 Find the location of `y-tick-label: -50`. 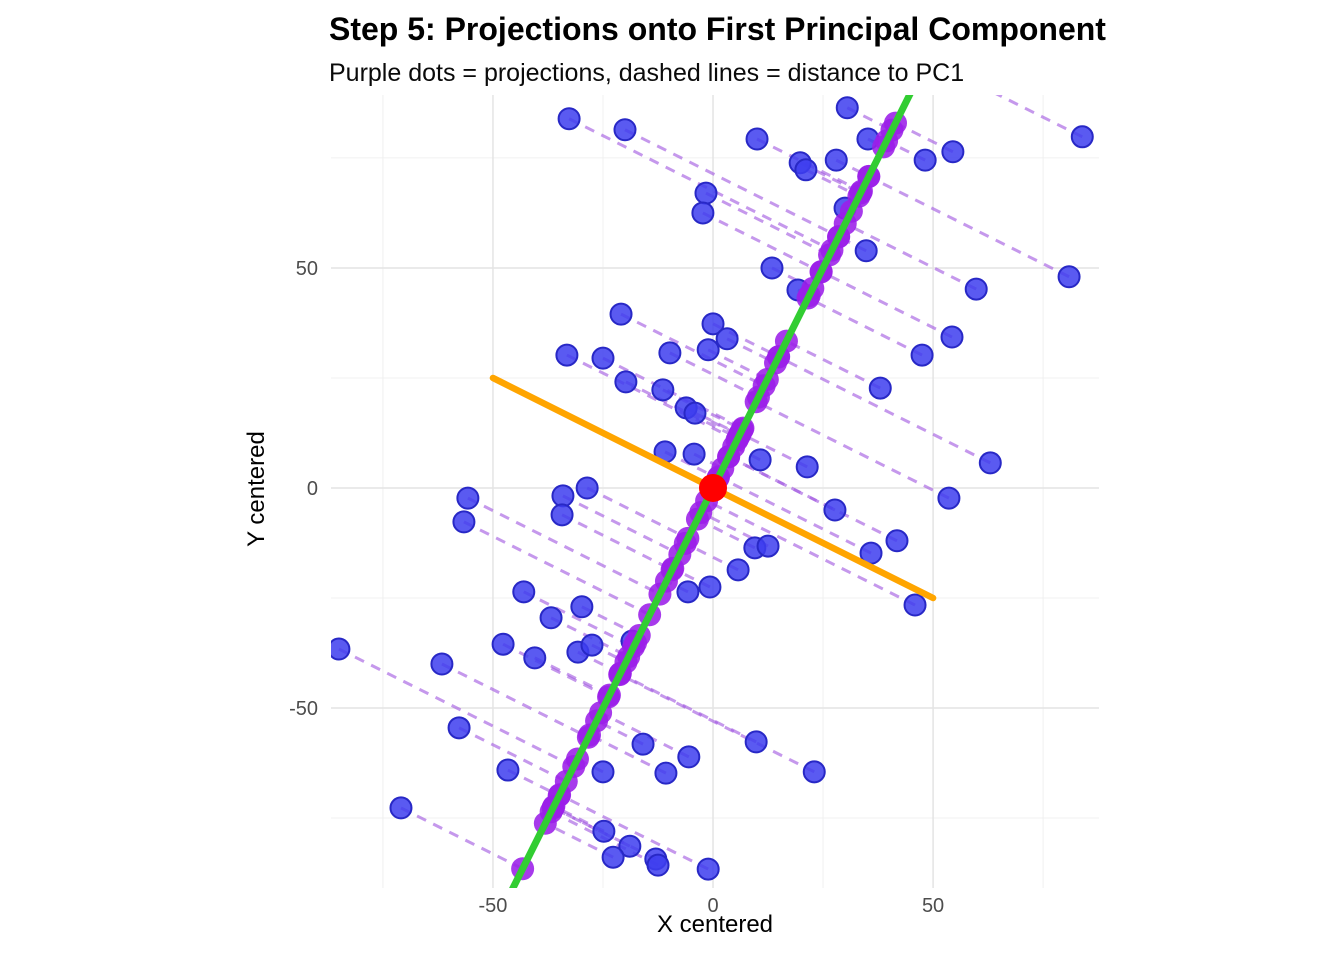

y-tick-label: -50 is located at coordinates (303, 709).